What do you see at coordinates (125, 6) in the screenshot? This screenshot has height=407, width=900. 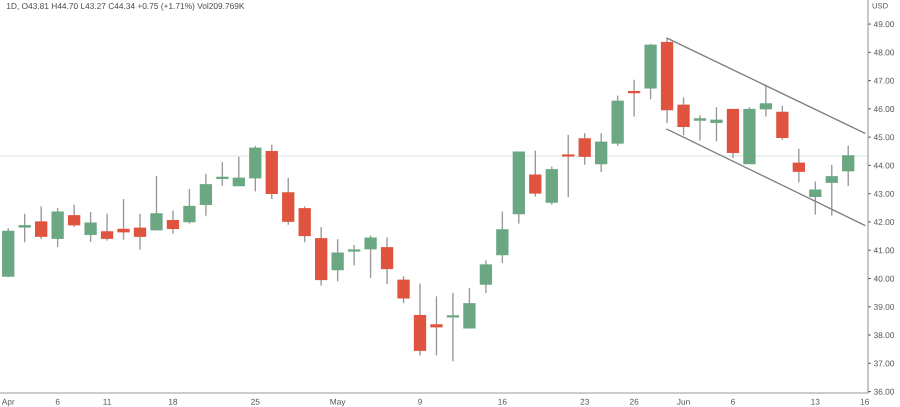 I see `chart-title: 1D, O43.81 H44.70 L43.27 C44.34 +0.75 (+1.71%) Vol209.769K` at bounding box center [125, 6].